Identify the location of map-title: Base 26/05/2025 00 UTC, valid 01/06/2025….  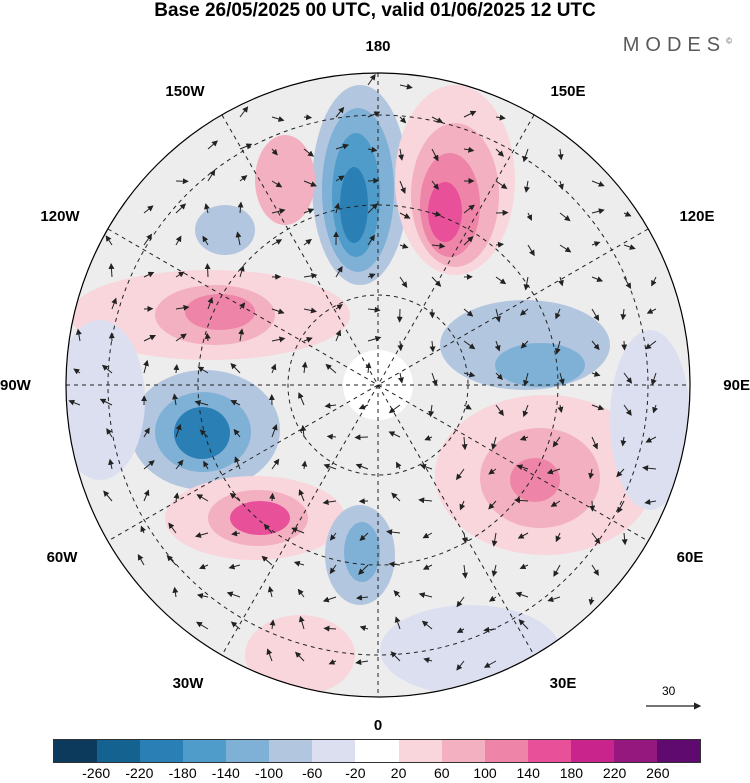
(375, 10).